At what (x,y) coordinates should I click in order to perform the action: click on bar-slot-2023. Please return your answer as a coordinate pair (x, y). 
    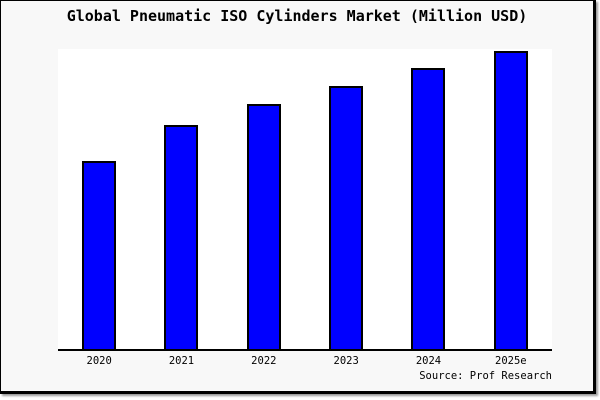
    Looking at the image, I should click on (346, 199).